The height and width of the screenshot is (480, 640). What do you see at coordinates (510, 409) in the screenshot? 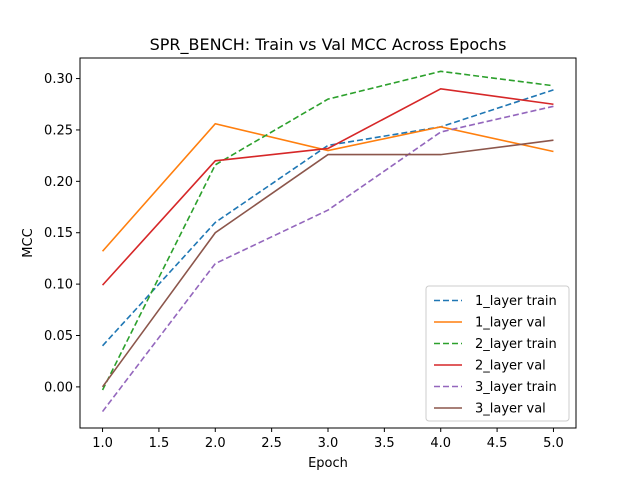
I see `legend-label: 3_layer val` at bounding box center [510, 409].